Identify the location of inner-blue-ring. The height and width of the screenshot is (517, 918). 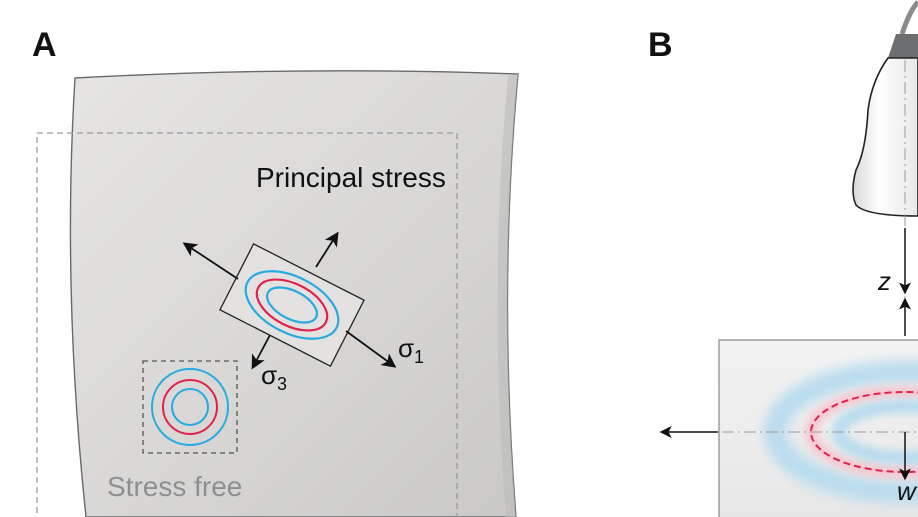
(292, 305).